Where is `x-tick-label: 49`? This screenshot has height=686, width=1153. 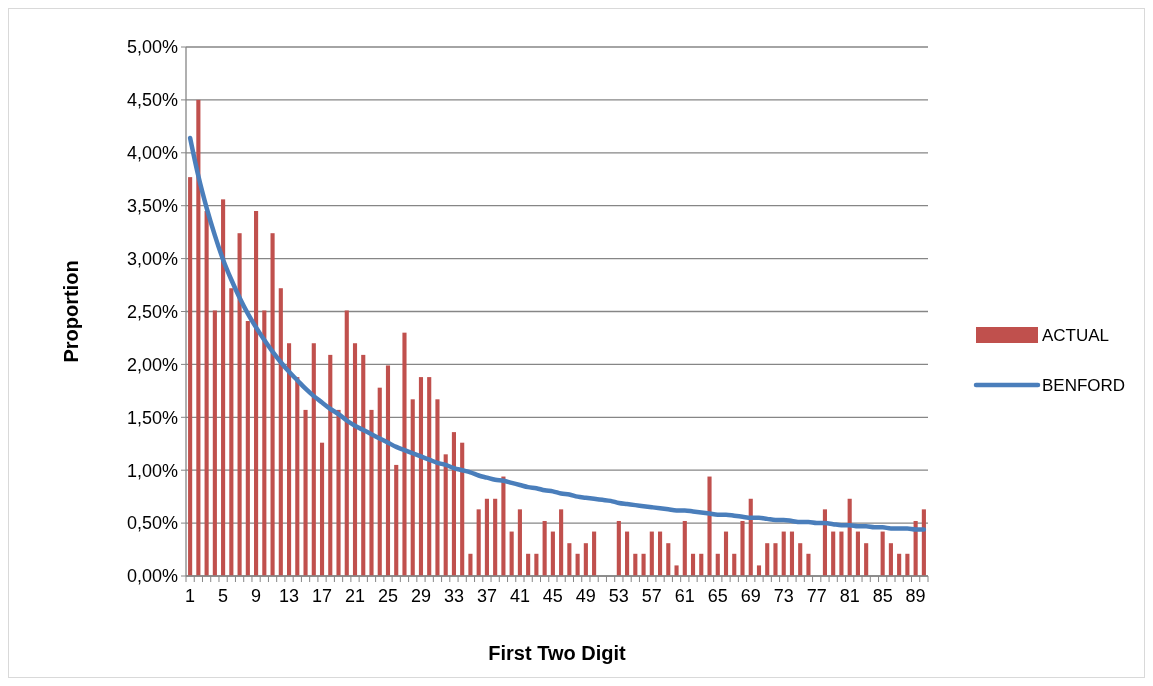
x-tick-label: 49 is located at coordinates (585, 596).